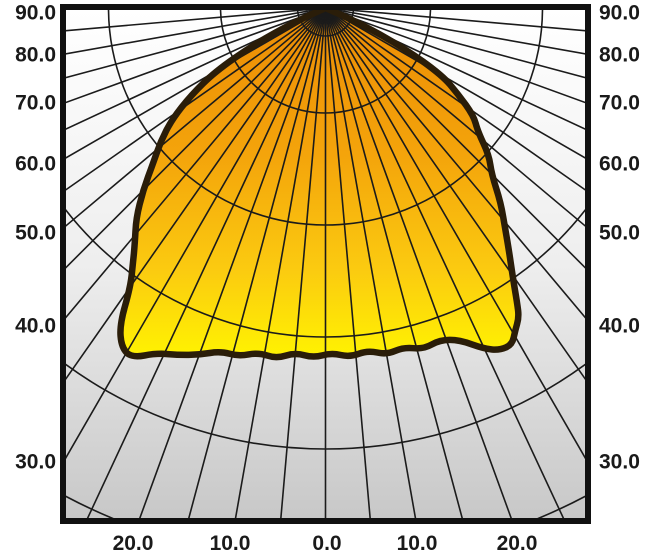 Image resolution: width=650 pixels, height=559 pixels. What do you see at coordinates (619, 233) in the screenshot?
I see `right-tick-50: 50.0` at bounding box center [619, 233].